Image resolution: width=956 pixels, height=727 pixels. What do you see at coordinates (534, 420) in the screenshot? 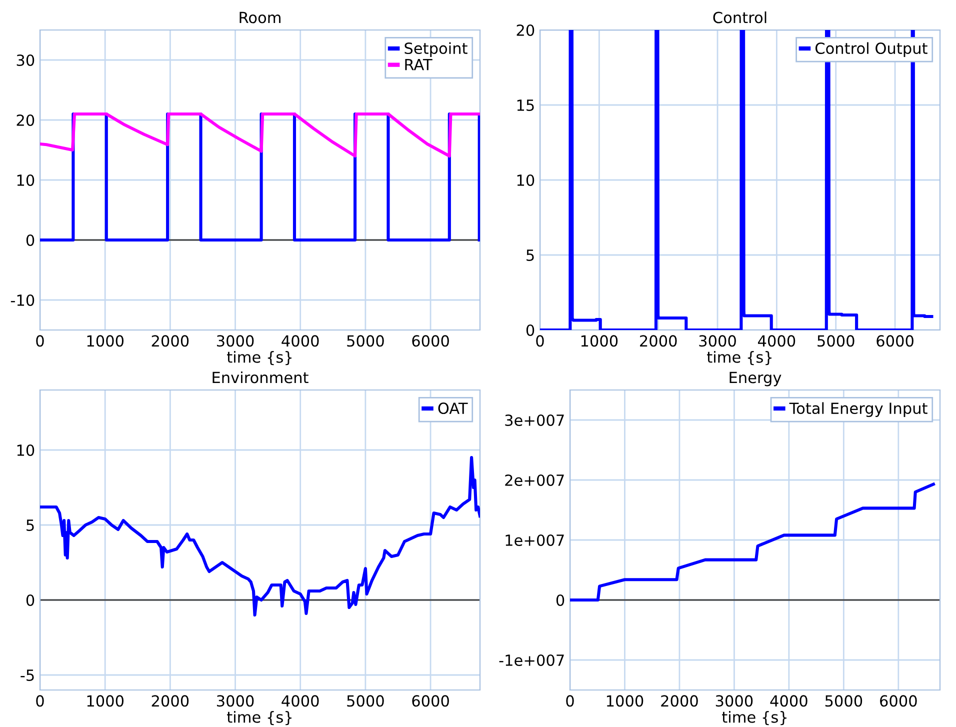
I see `y-tick-label: 3e+007` at bounding box center [534, 420].